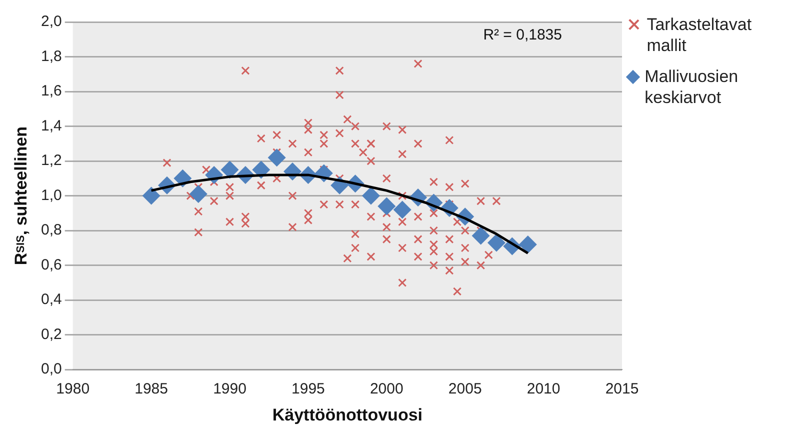  I want to click on x-tick-label: 2000, so click(387, 389).